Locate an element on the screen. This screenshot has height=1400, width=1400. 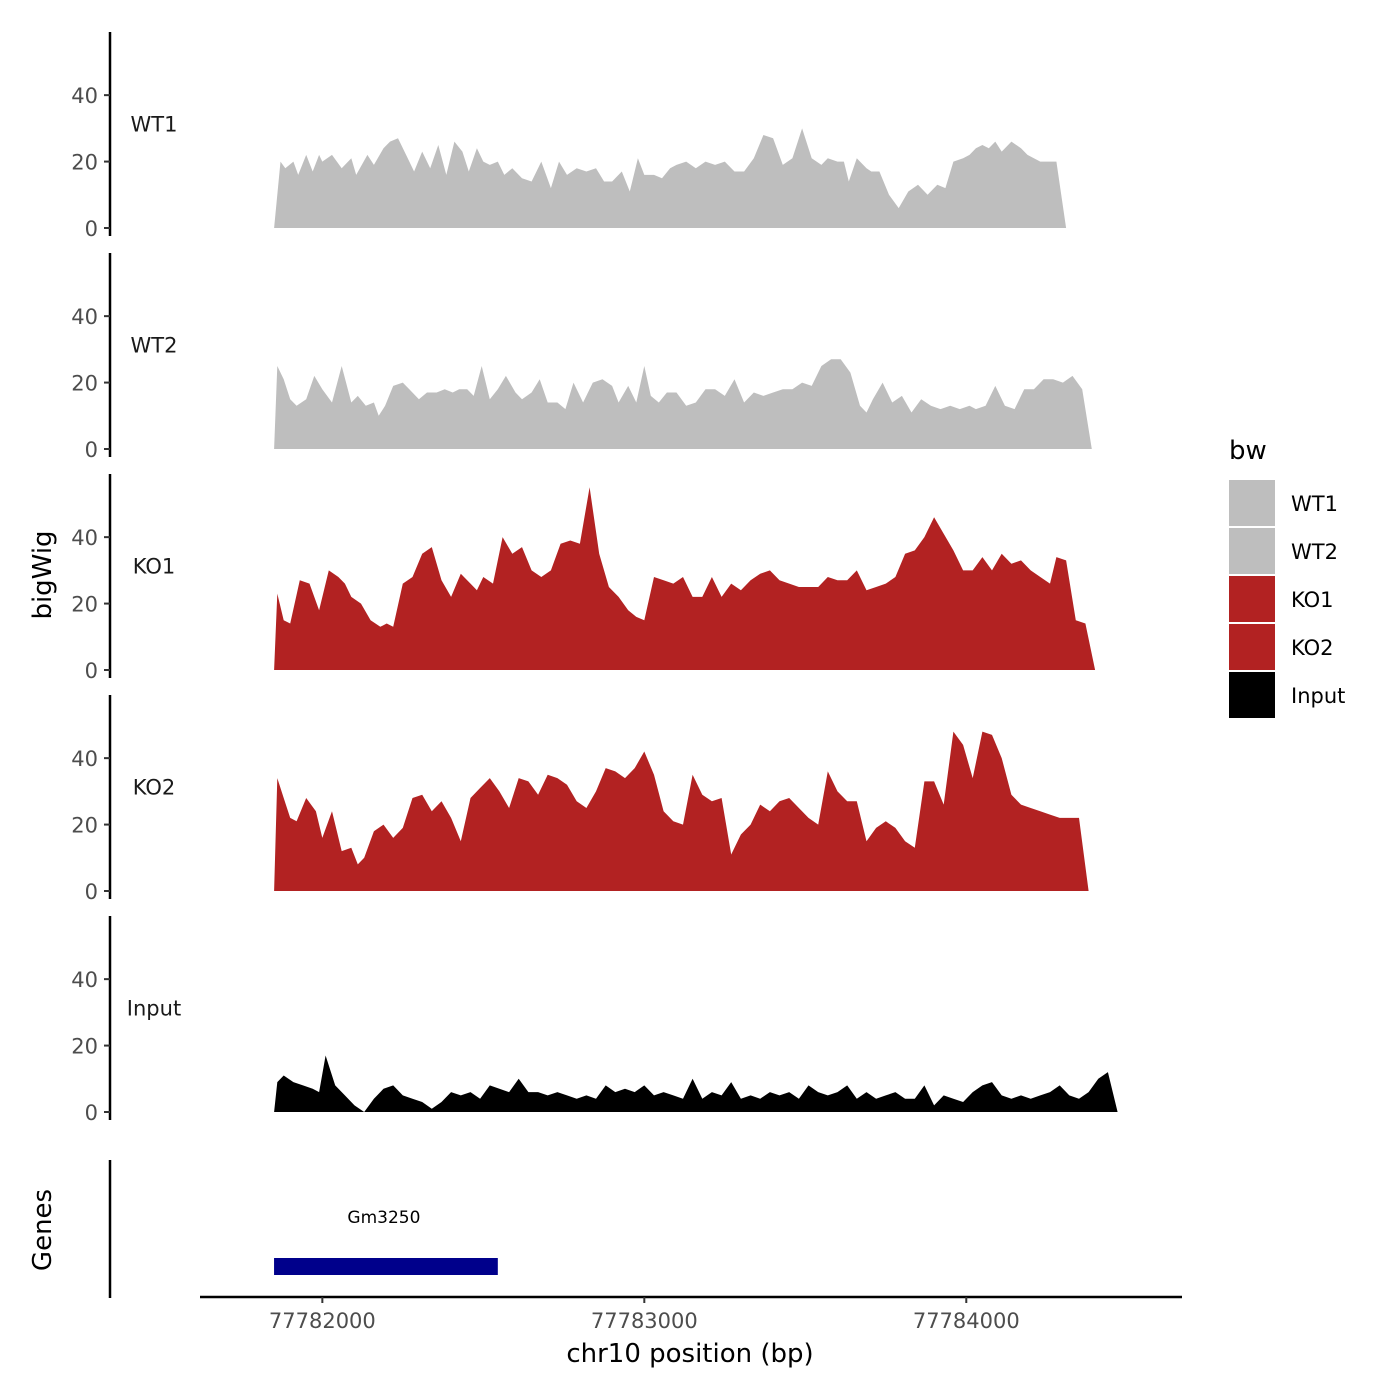
gene-track: Gm3250 is located at coordinates (303, 1229).